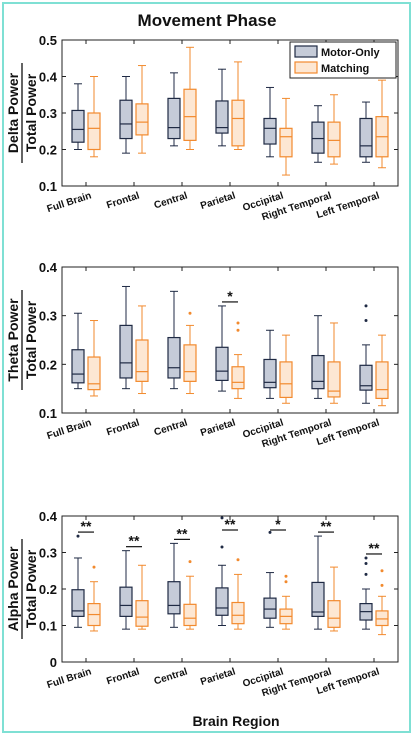  What do you see at coordinates (306, 67) in the screenshot?
I see `legend-swatch-matching` at bounding box center [306, 67].